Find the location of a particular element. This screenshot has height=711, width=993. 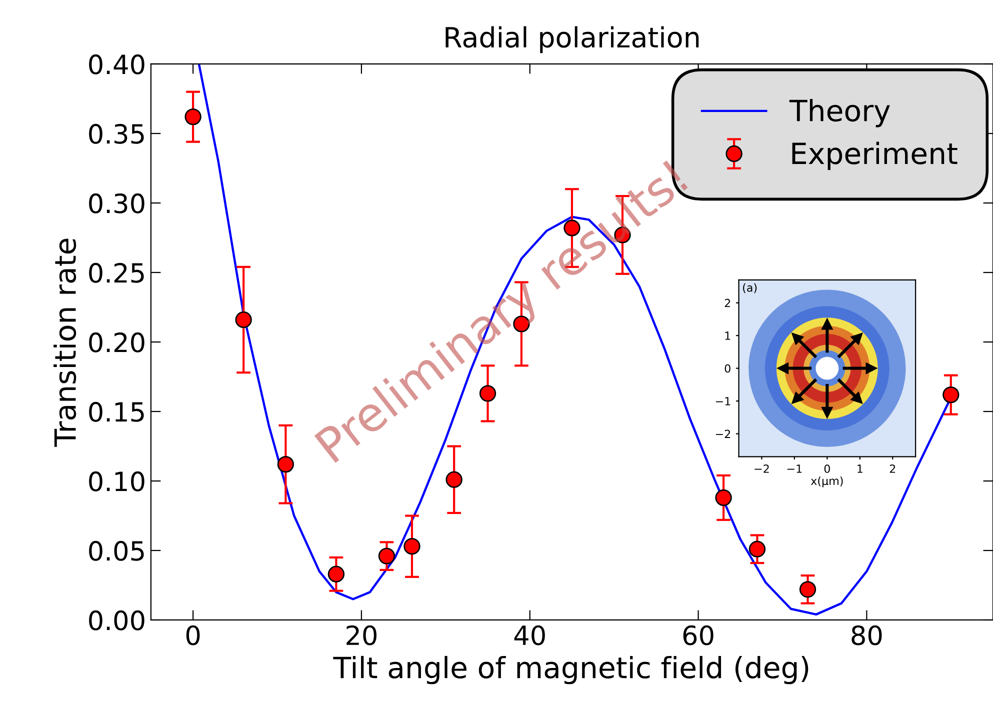

y-tick-label: 0.15 is located at coordinates (116, 412).